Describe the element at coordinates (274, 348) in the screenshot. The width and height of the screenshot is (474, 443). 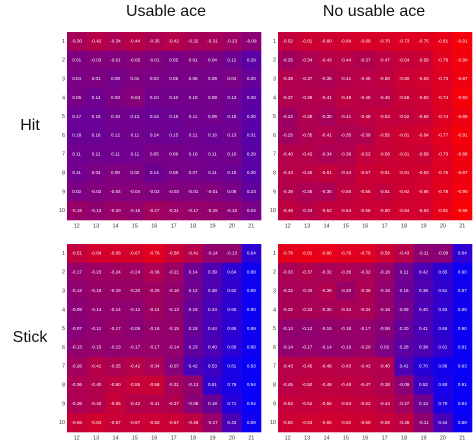
I see `y-tick-label: 6` at that location.